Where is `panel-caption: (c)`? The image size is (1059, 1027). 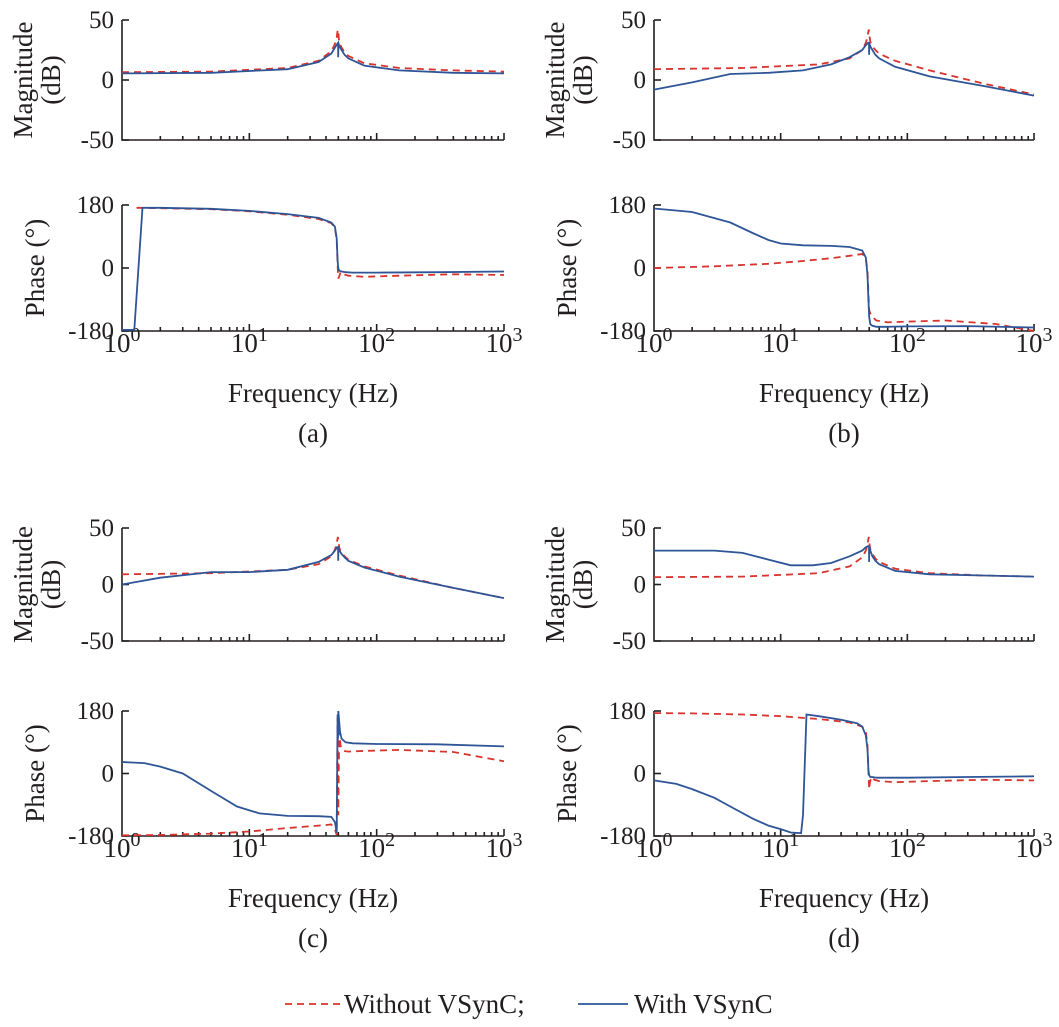 panel-caption: (c) is located at coordinates (313, 938).